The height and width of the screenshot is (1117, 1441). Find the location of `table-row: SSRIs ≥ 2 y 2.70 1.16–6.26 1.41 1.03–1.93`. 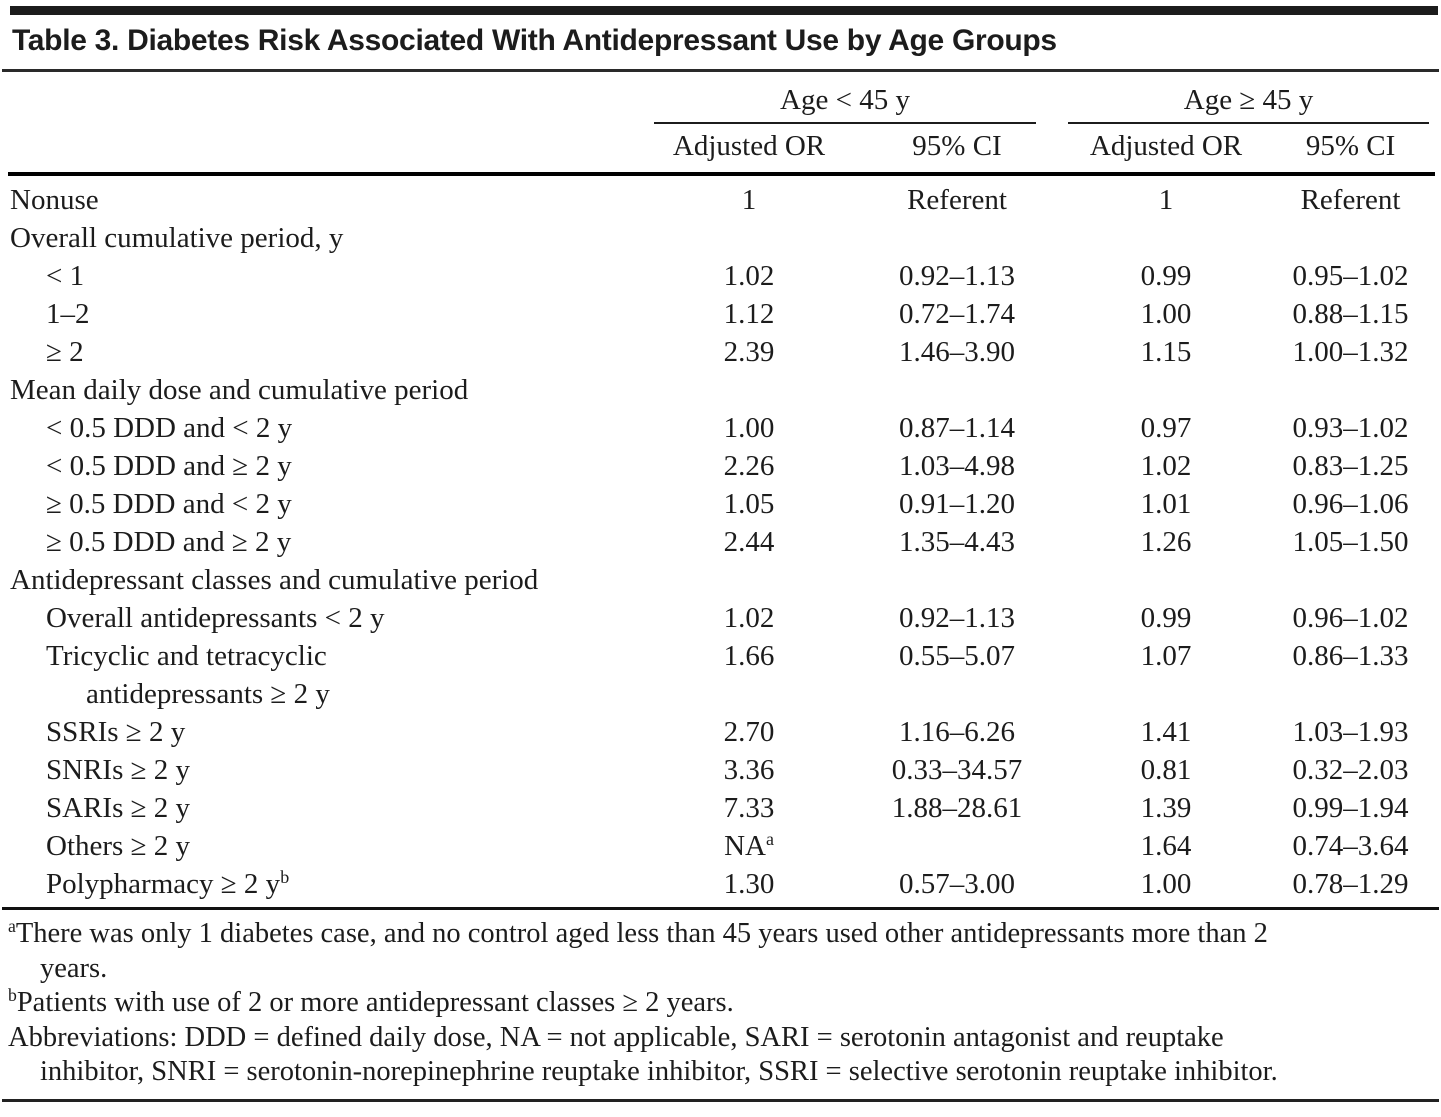

table-row: SSRIs ≥ 2 y 2.70 1.16–6.26 1.41 1.03–1.93 is located at coordinates (721, 732).